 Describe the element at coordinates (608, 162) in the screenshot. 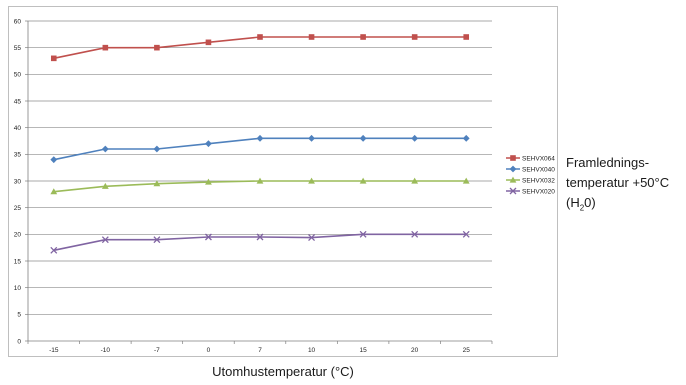

I see `side-note-line-1: Framlednings-` at that location.